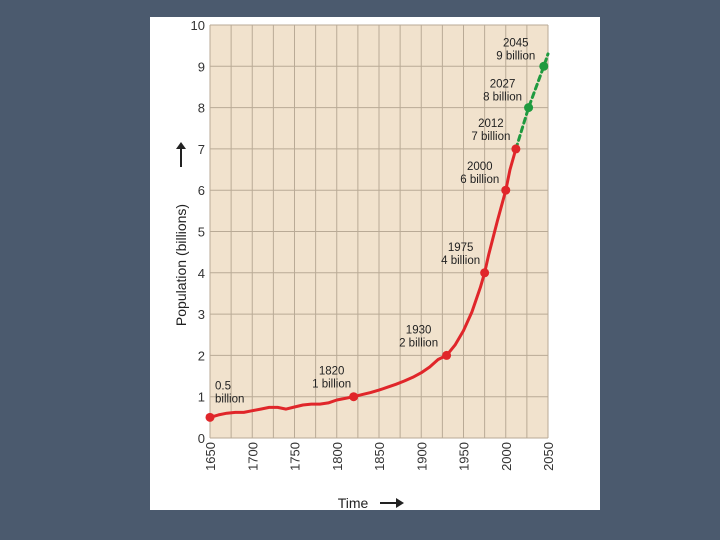 This screenshot has width=720, height=540. What do you see at coordinates (201, 355) in the screenshot?
I see `y-tick-label: 2` at bounding box center [201, 355].